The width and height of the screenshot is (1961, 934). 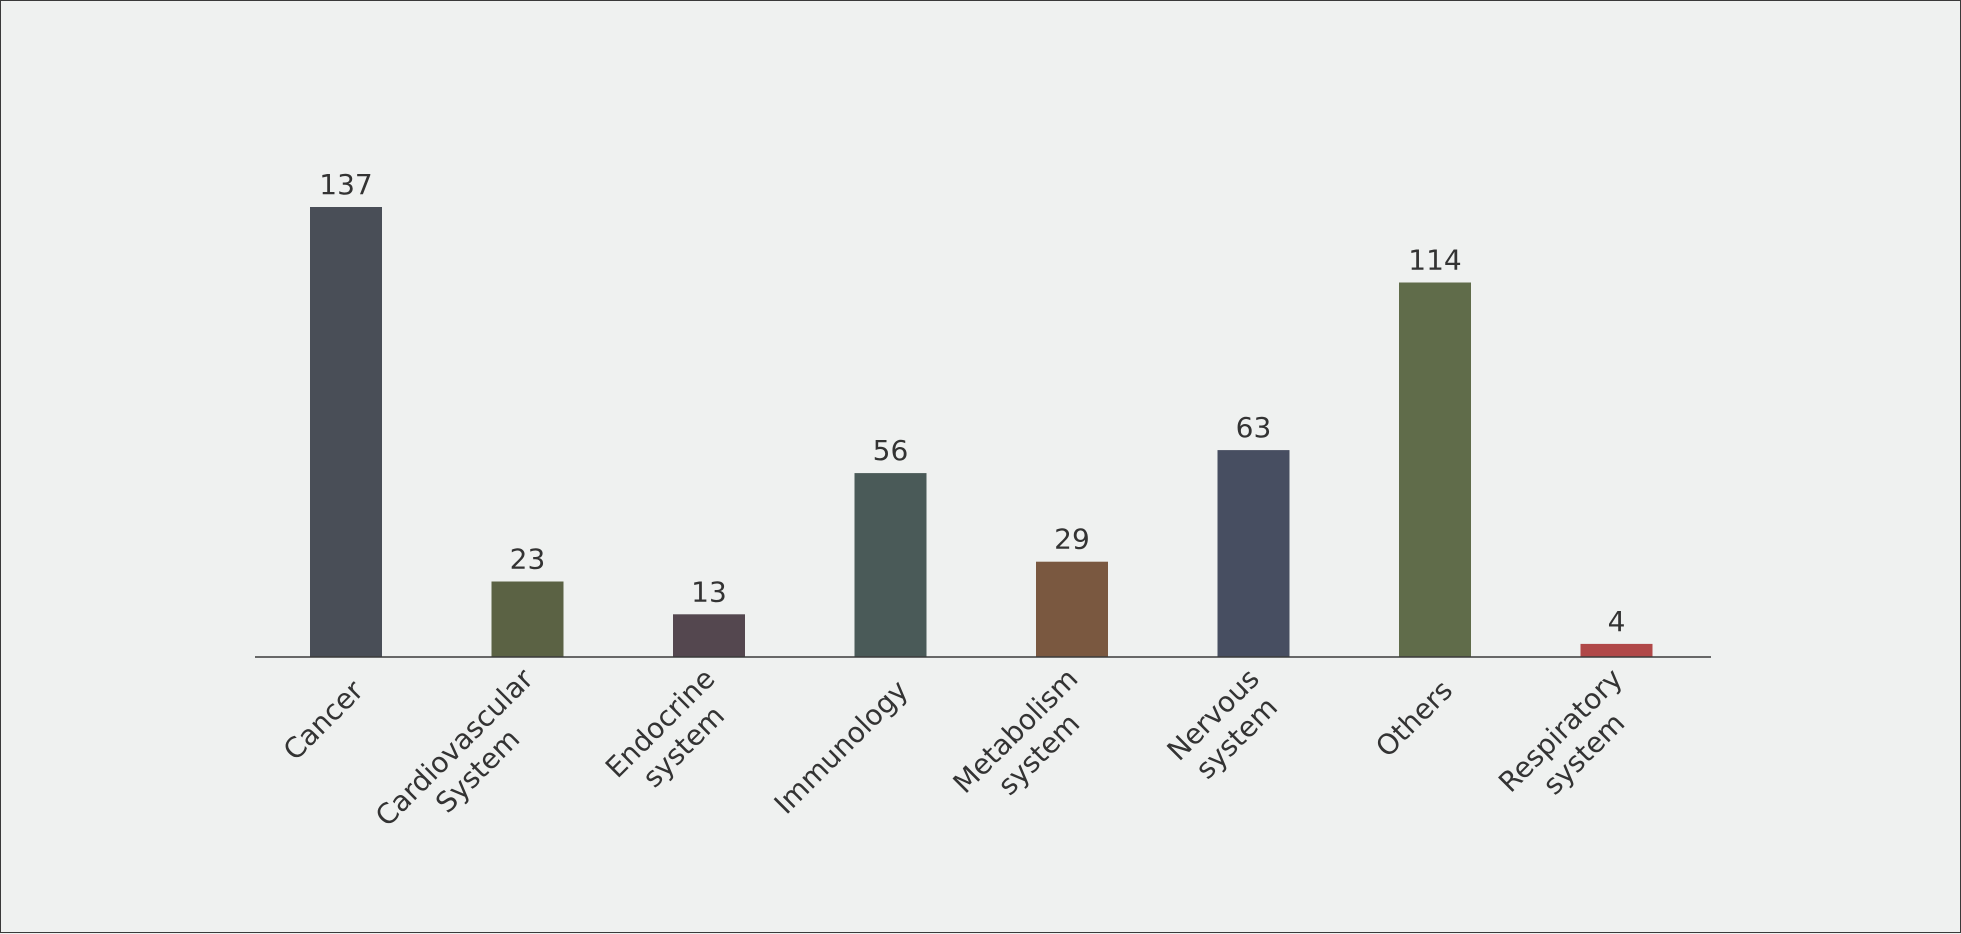 I want to click on tick-label: Others, so click(x=1414, y=719).